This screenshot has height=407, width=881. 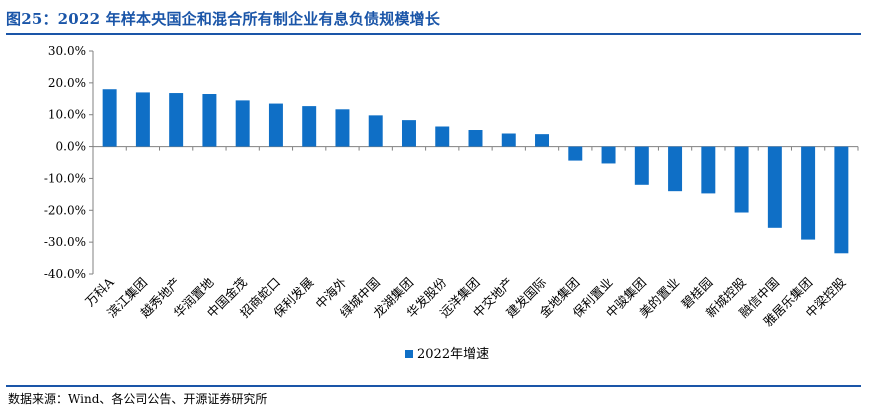 I want to click on figure-title: 图25：2022 年样本央国企和混合所有制企业有息负债规模增长, so click(x=223, y=19).